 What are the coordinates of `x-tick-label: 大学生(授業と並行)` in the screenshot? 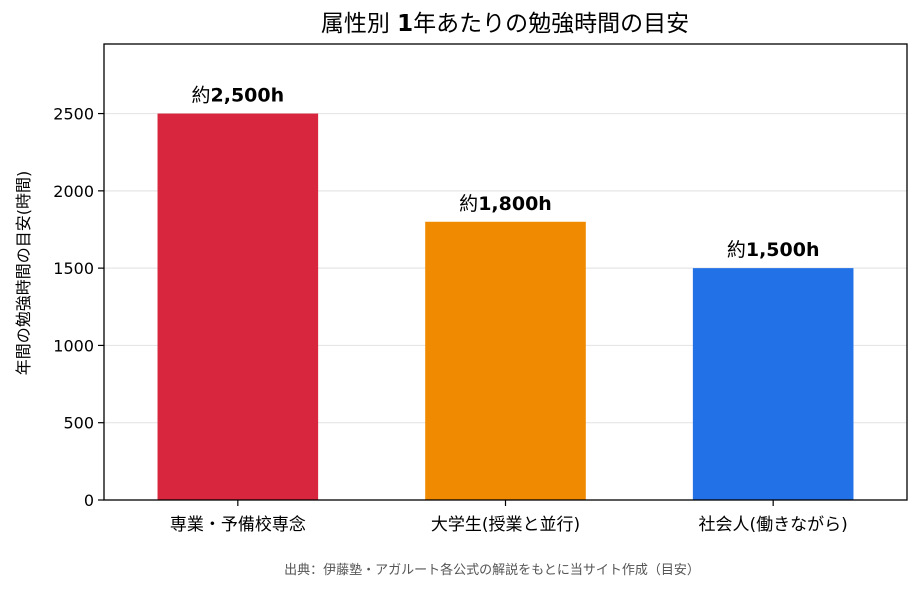 It's located at (505, 525).